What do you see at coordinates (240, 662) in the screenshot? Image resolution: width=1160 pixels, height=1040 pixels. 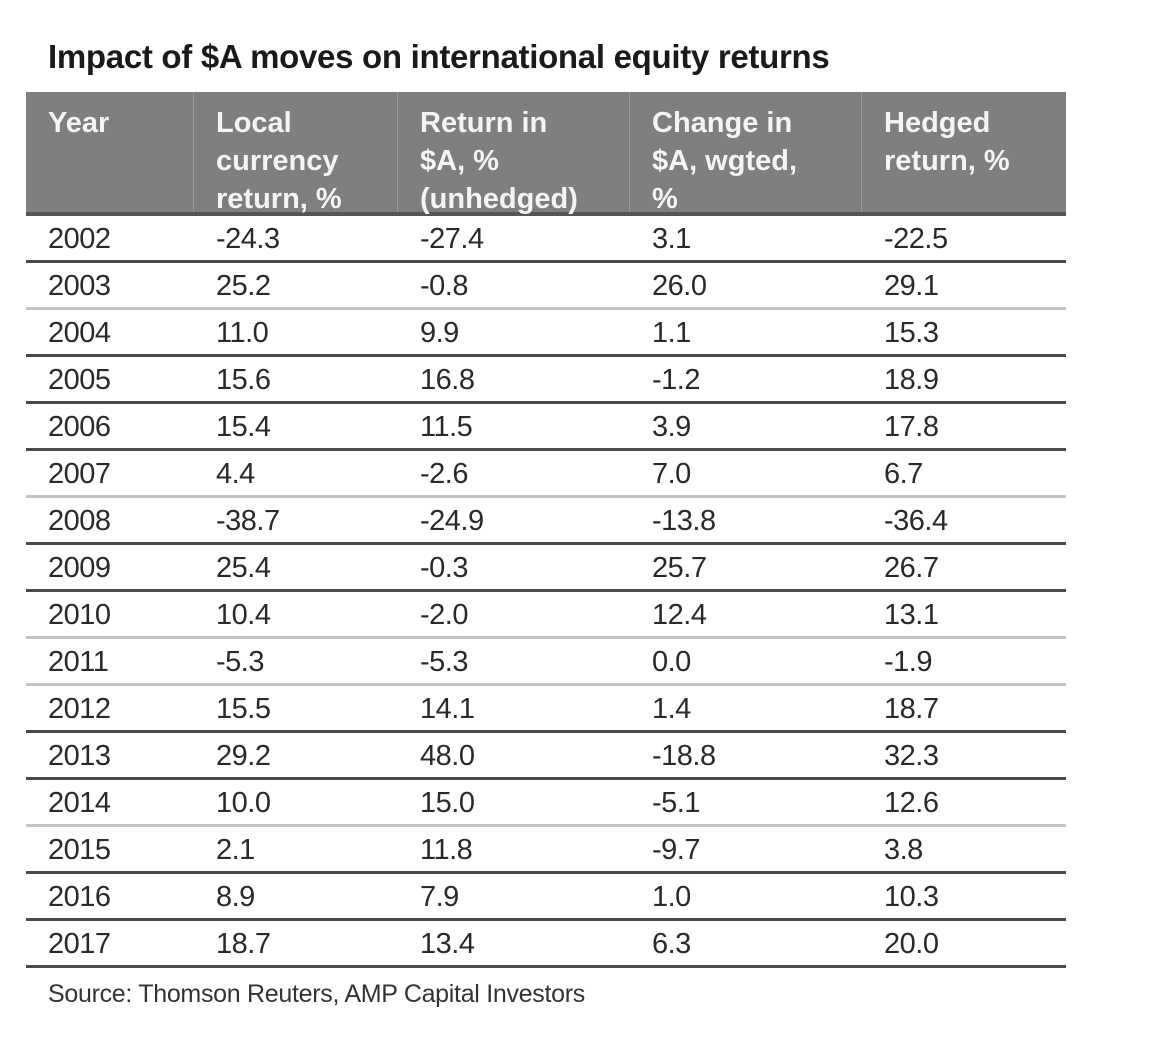 I see `cell-local: -5.3` at bounding box center [240, 662].